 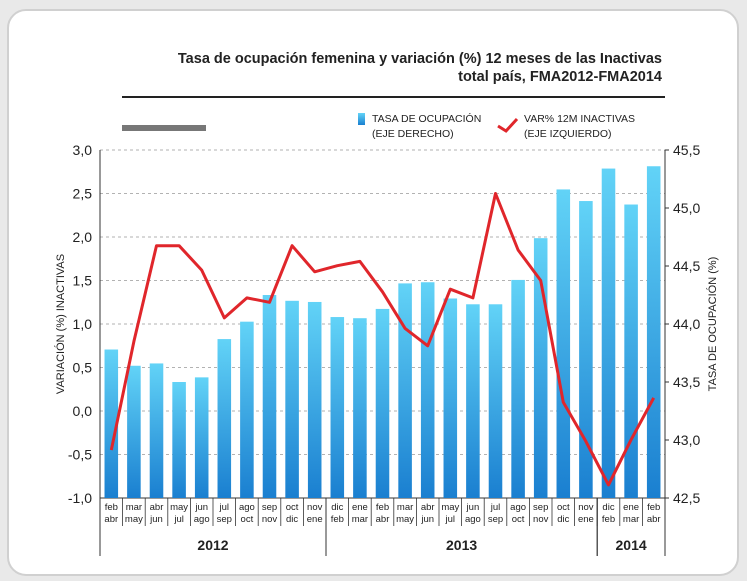 I want to click on year-label: 2014, so click(x=631, y=545).